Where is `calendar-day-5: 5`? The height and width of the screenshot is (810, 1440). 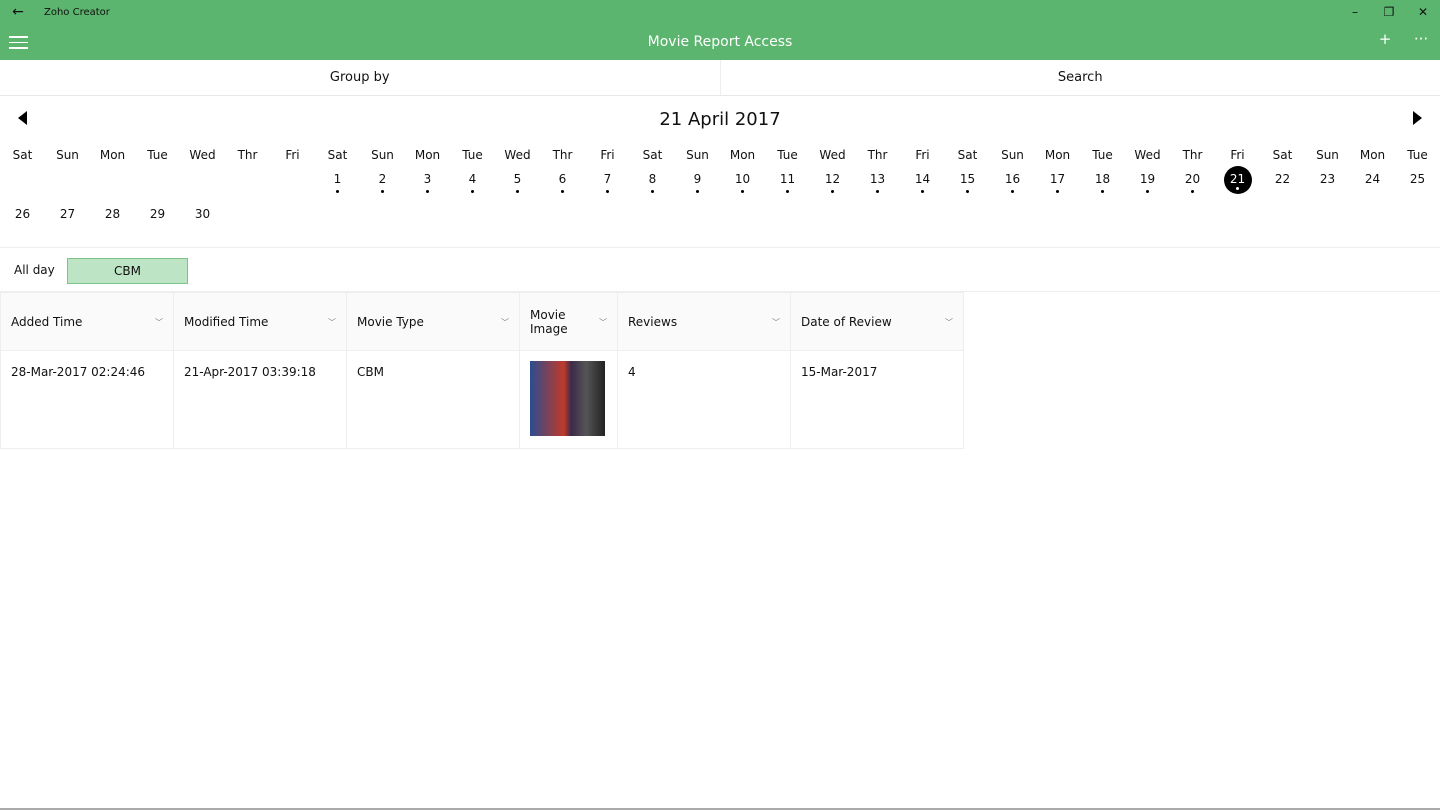 calendar-day-5: 5 is located at coordinates (517, 180).